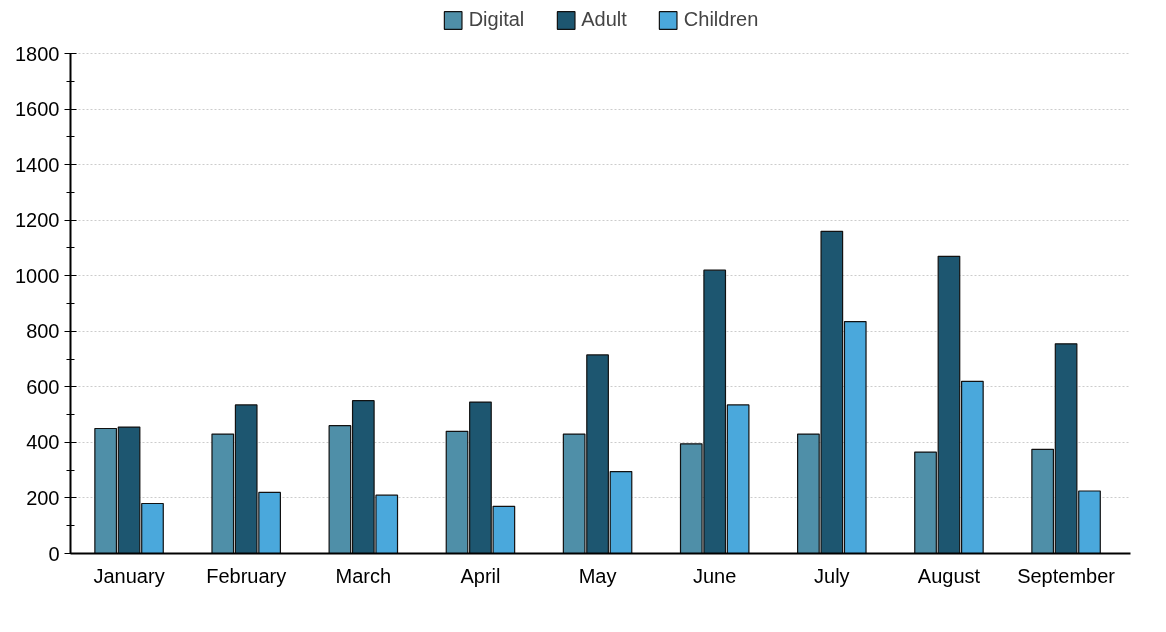 This screenshot has width=1166, height=632. Describe the element at coordinates (246, 575) in the screenshot. I see `x-tick-label: February` at that location.